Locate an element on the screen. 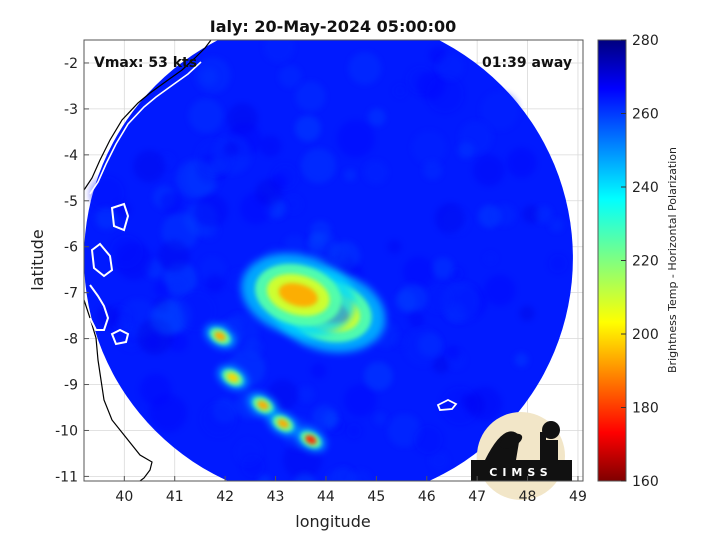  cimss-logo: CIMSS is located at coordinates (521, 456).